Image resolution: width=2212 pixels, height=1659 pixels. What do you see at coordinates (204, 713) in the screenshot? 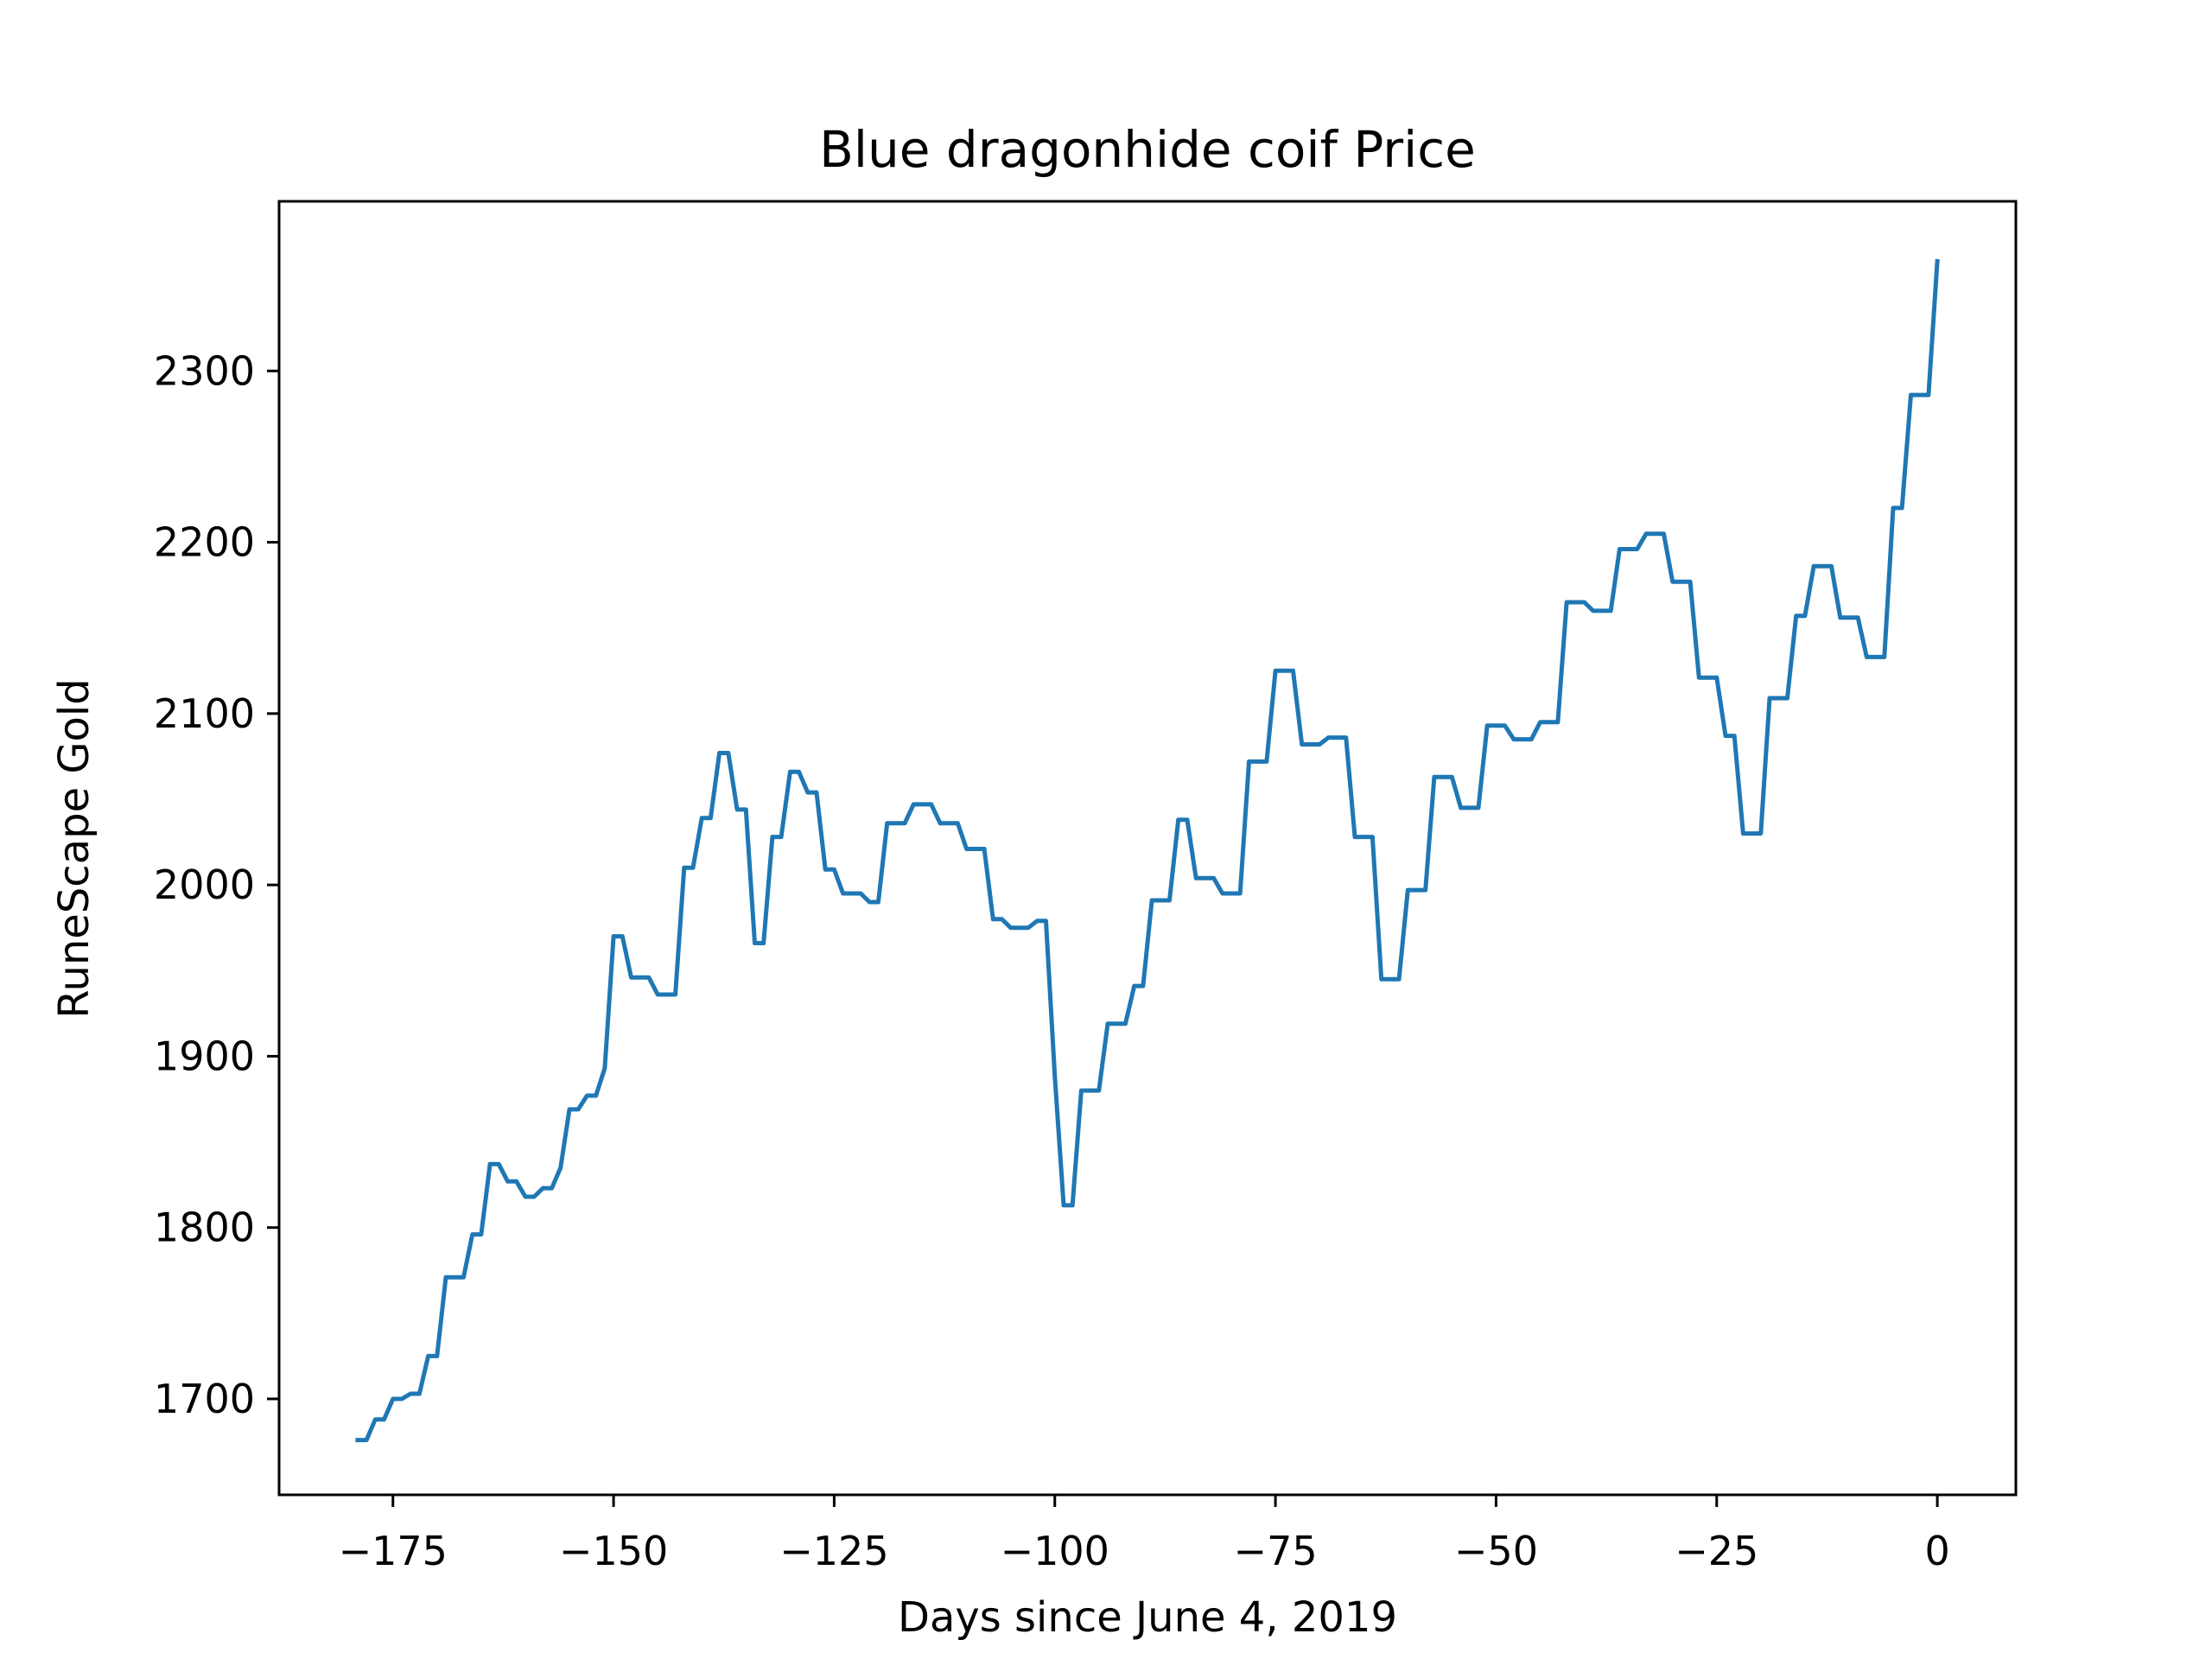
I see `y-tick-label: 2100` at bounding box center [204, 713].